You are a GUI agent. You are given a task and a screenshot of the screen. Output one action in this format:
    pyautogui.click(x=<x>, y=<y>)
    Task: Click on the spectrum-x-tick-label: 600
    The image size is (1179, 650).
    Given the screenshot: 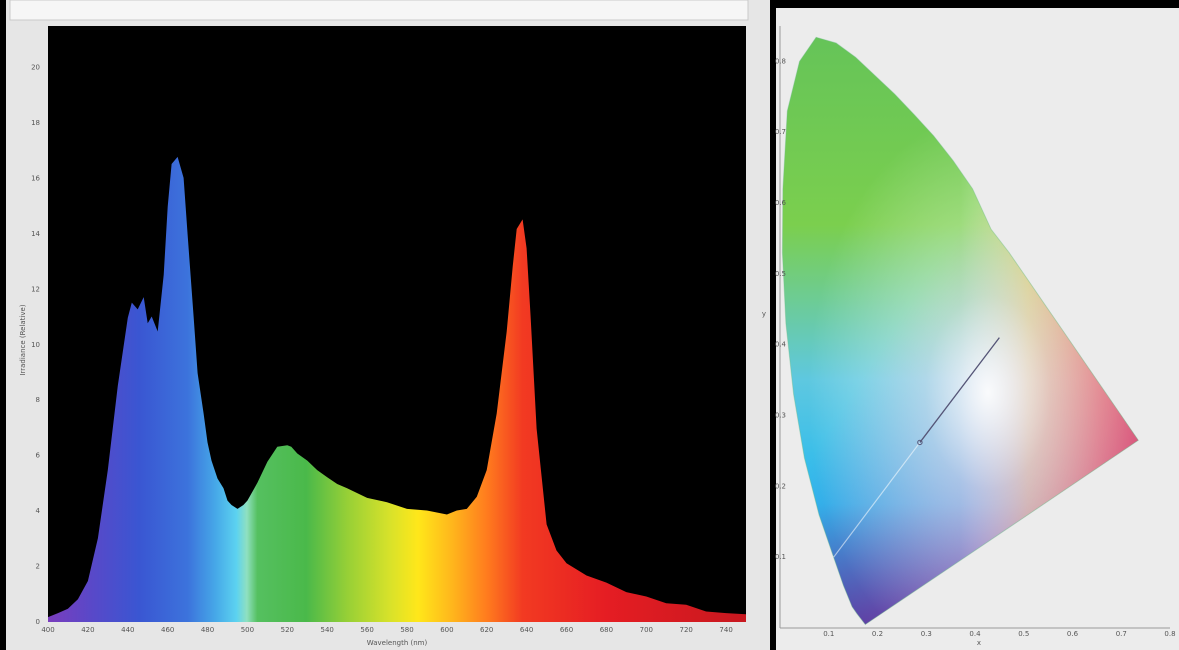 What is the action you would take?
    pyautogui.click(x=446, y=630)
    